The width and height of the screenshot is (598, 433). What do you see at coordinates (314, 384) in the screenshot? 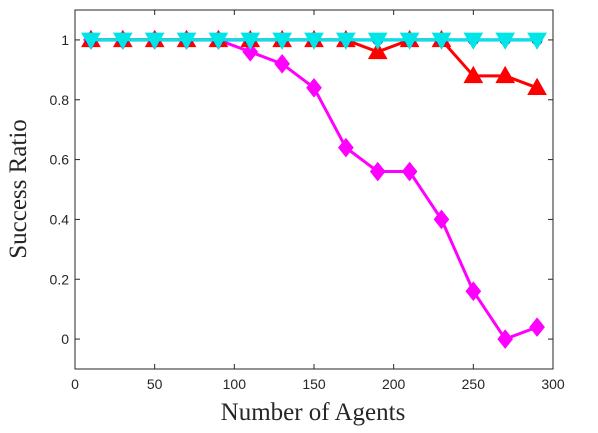
I see `x-tick-label: 150` at bounding box center [314, 384].